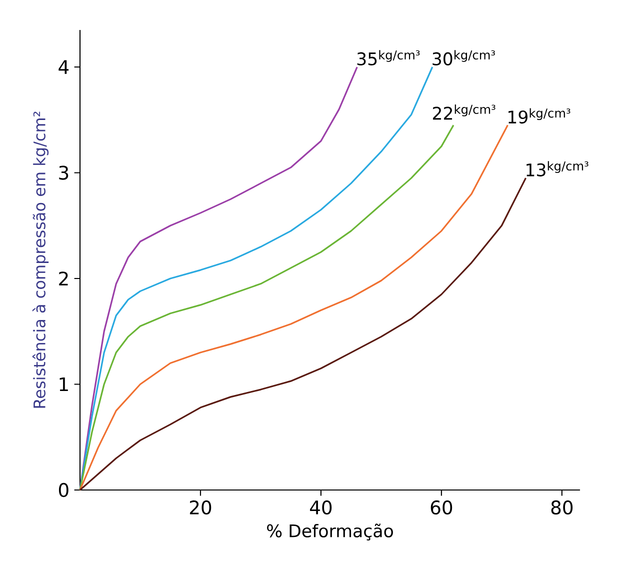 The width and height of the screenshot is (632, 562). I want to click on y-tick-label: 0, so click(63, 490).